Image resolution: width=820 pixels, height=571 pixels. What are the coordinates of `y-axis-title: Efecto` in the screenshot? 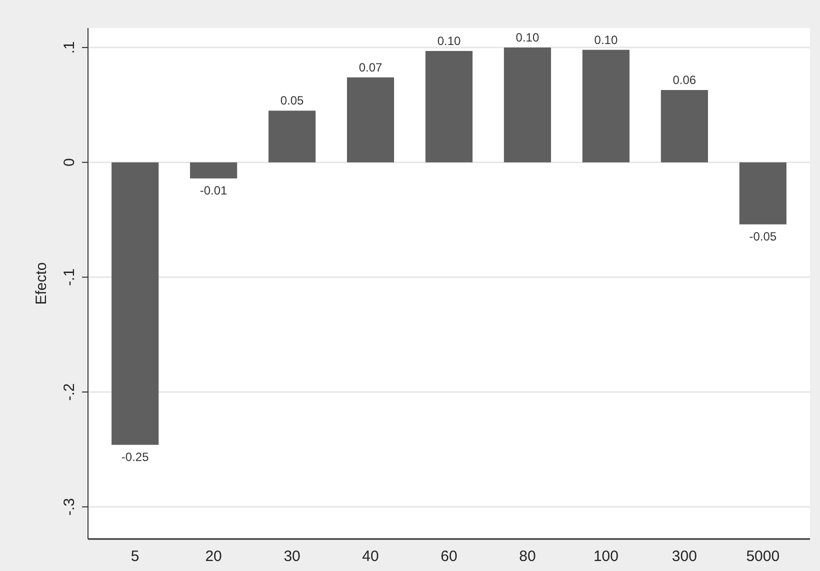 It's located at (41, 283).